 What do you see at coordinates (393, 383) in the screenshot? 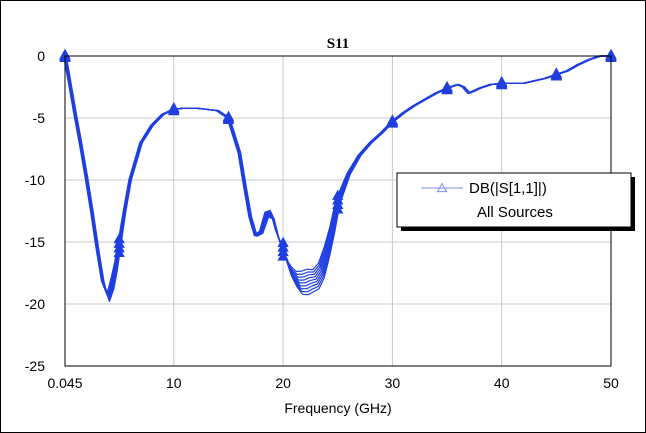
I see `x-tick-label: 30` at bounding box center [393, 383].